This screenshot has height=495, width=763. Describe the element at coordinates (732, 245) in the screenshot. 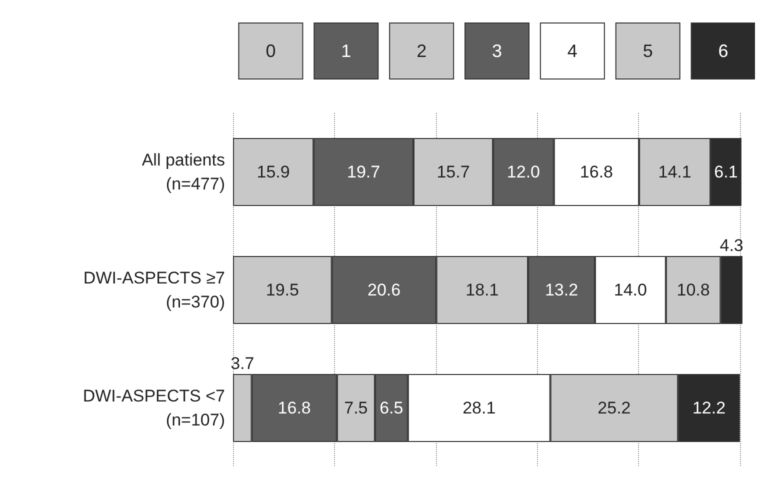

I see `data-label: 4.3` at that location.